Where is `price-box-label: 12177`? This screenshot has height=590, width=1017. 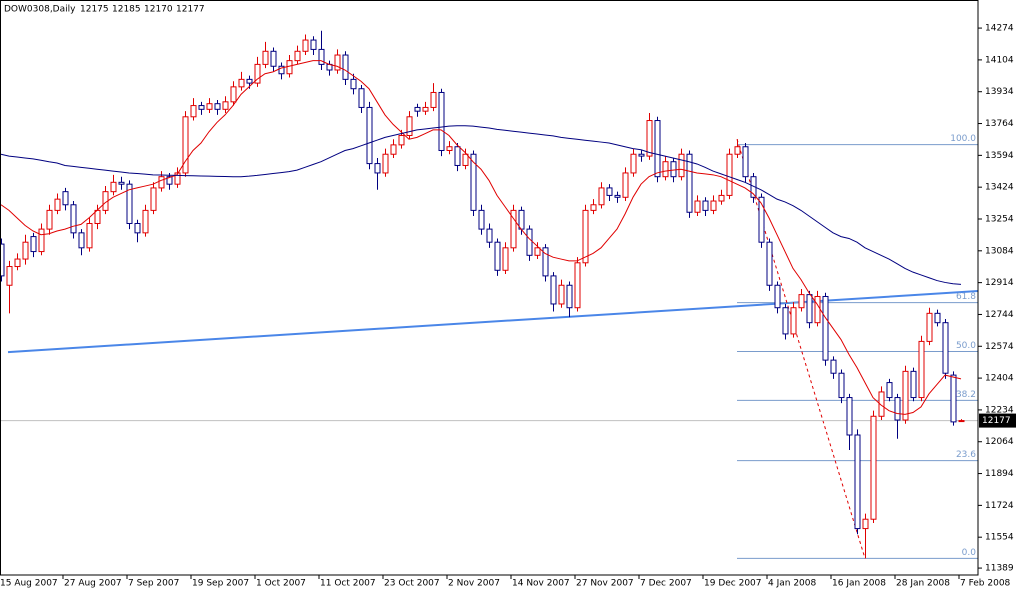
price-box-label: 12177 is located at coordinates (996, 421).